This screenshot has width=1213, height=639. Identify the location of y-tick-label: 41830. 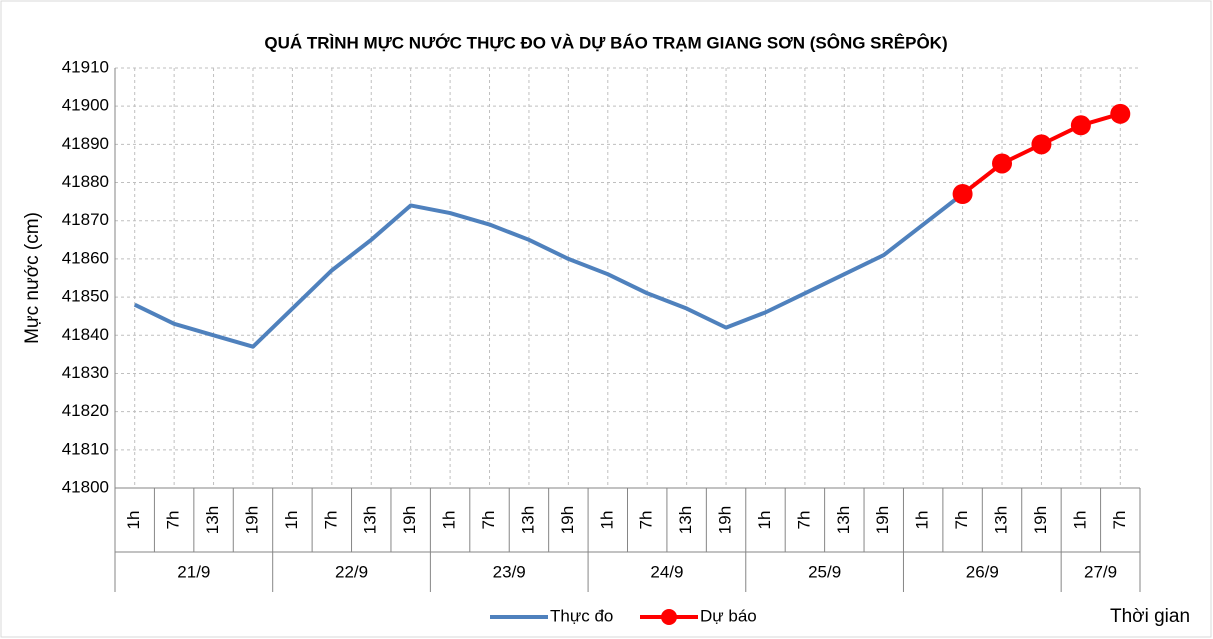
(85, 372).